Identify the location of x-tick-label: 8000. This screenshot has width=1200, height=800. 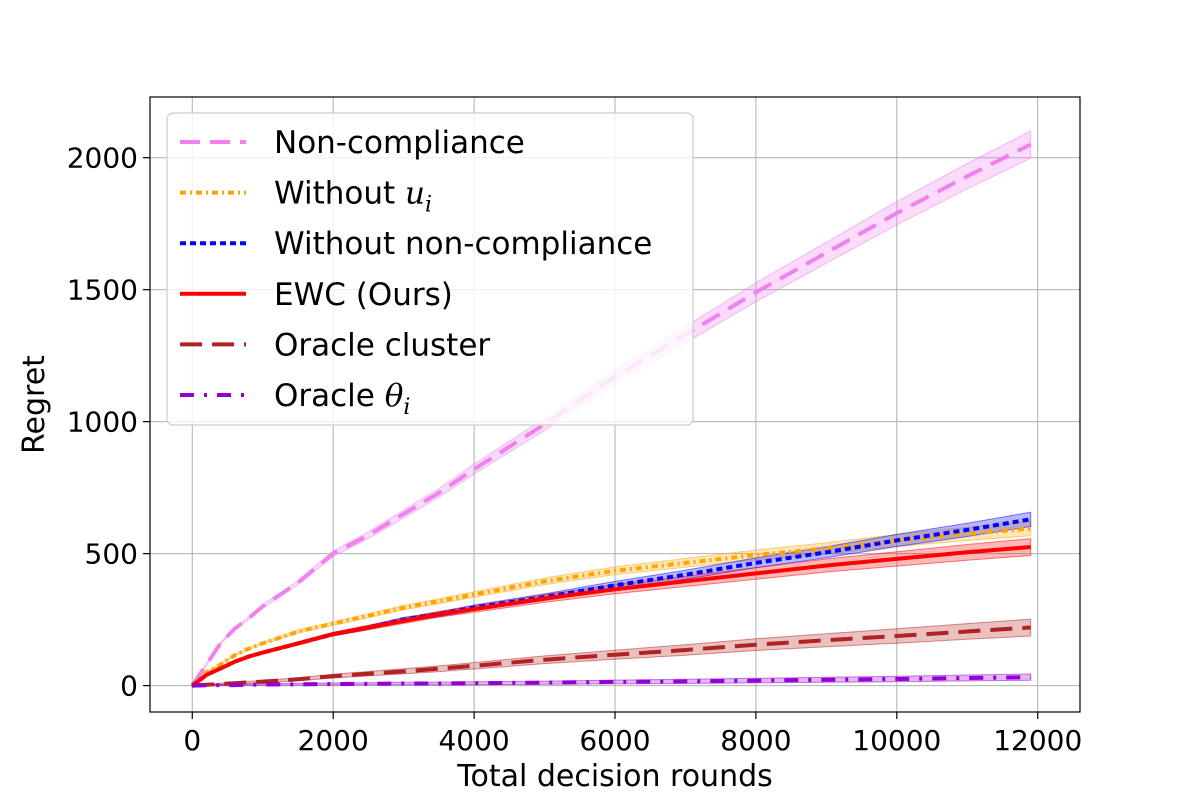
(755, 740).